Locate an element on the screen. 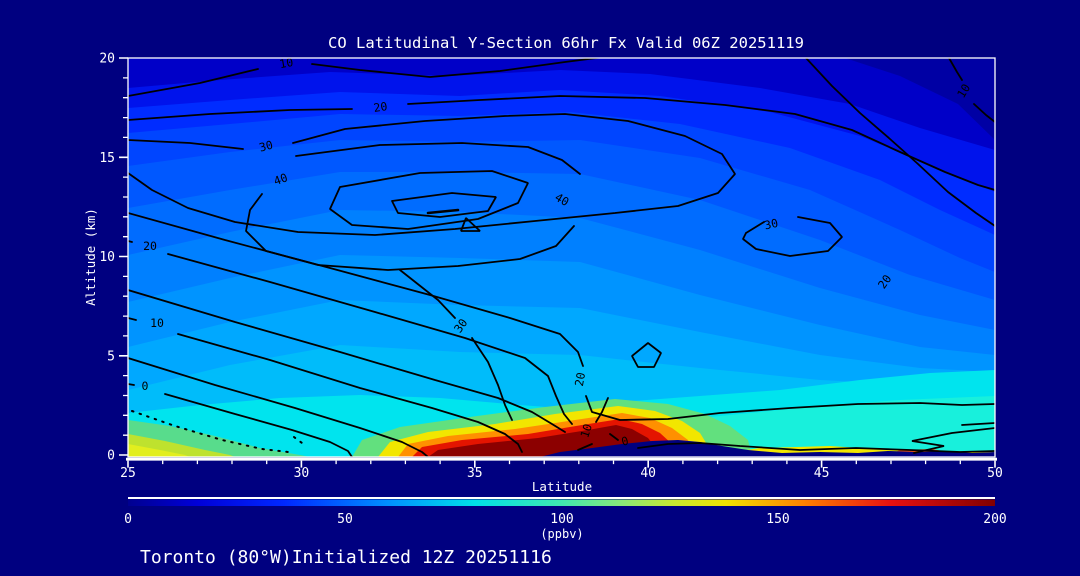  y-axis-label: Altitude (km) is located at coordinates (90, 257).